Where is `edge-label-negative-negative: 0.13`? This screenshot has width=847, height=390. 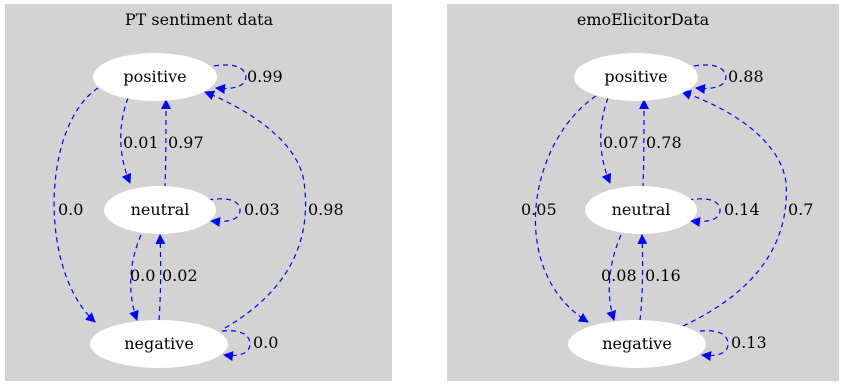 edge-label-negative-negative: 0.13 is located at coordinates (749, 342).